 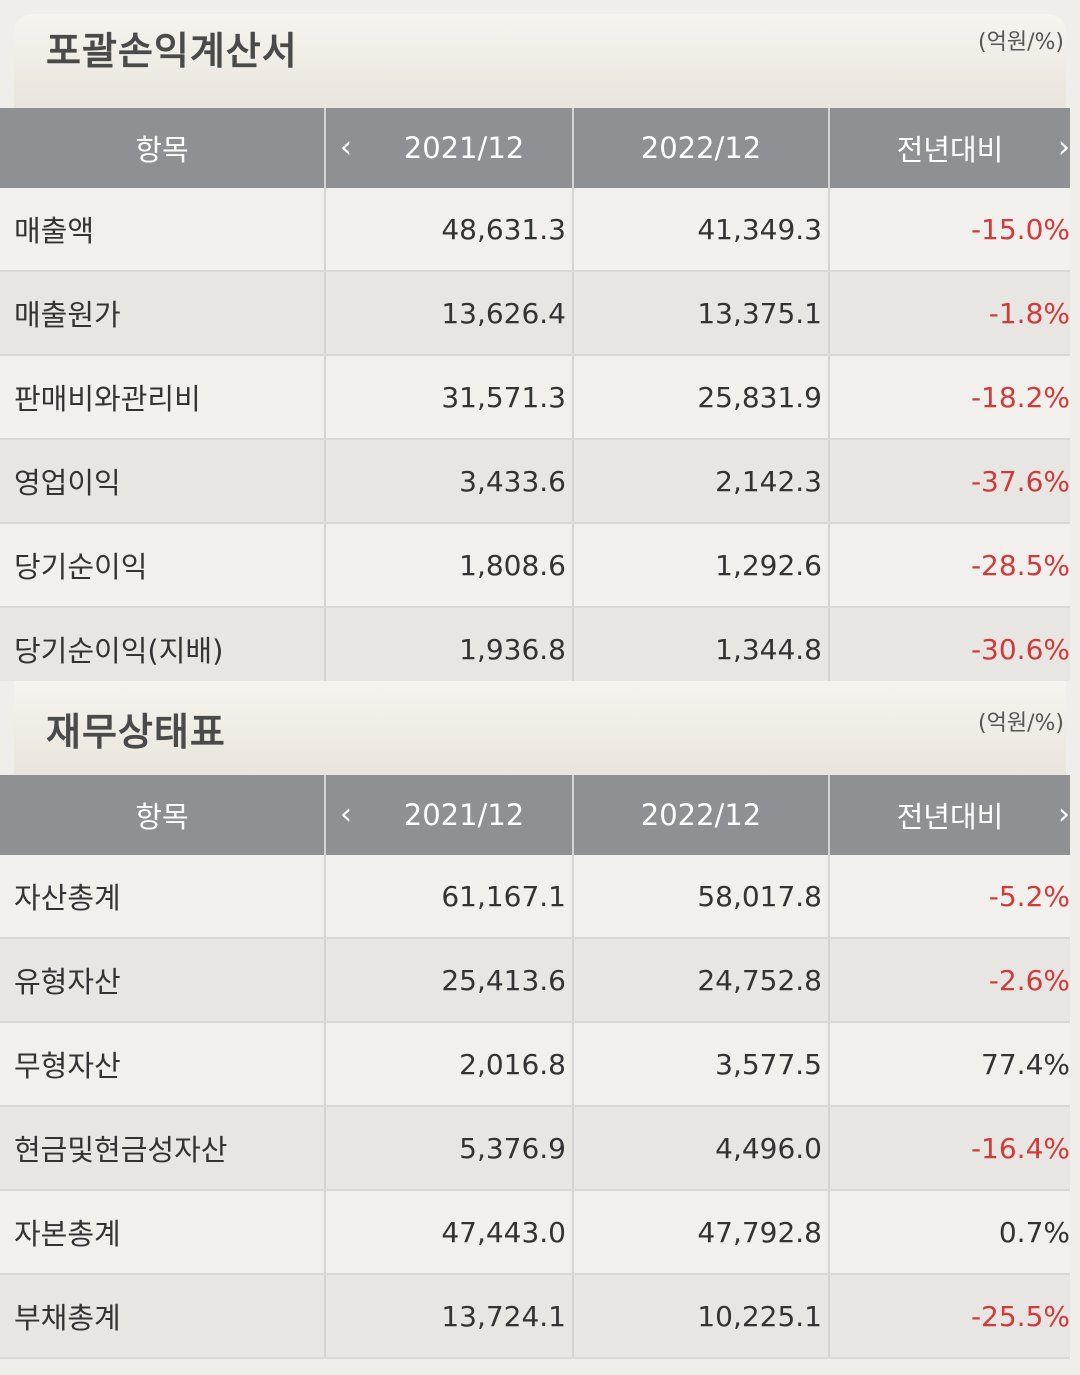 What do you see at coordinates (701, 1232) in the screenshot?
I see `value-2022: 47,792.8` at bounding box center [701, 1232].